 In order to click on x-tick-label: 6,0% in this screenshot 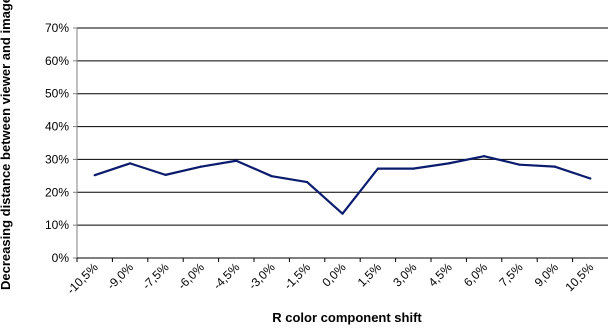, I will do `click(475, 274)`.